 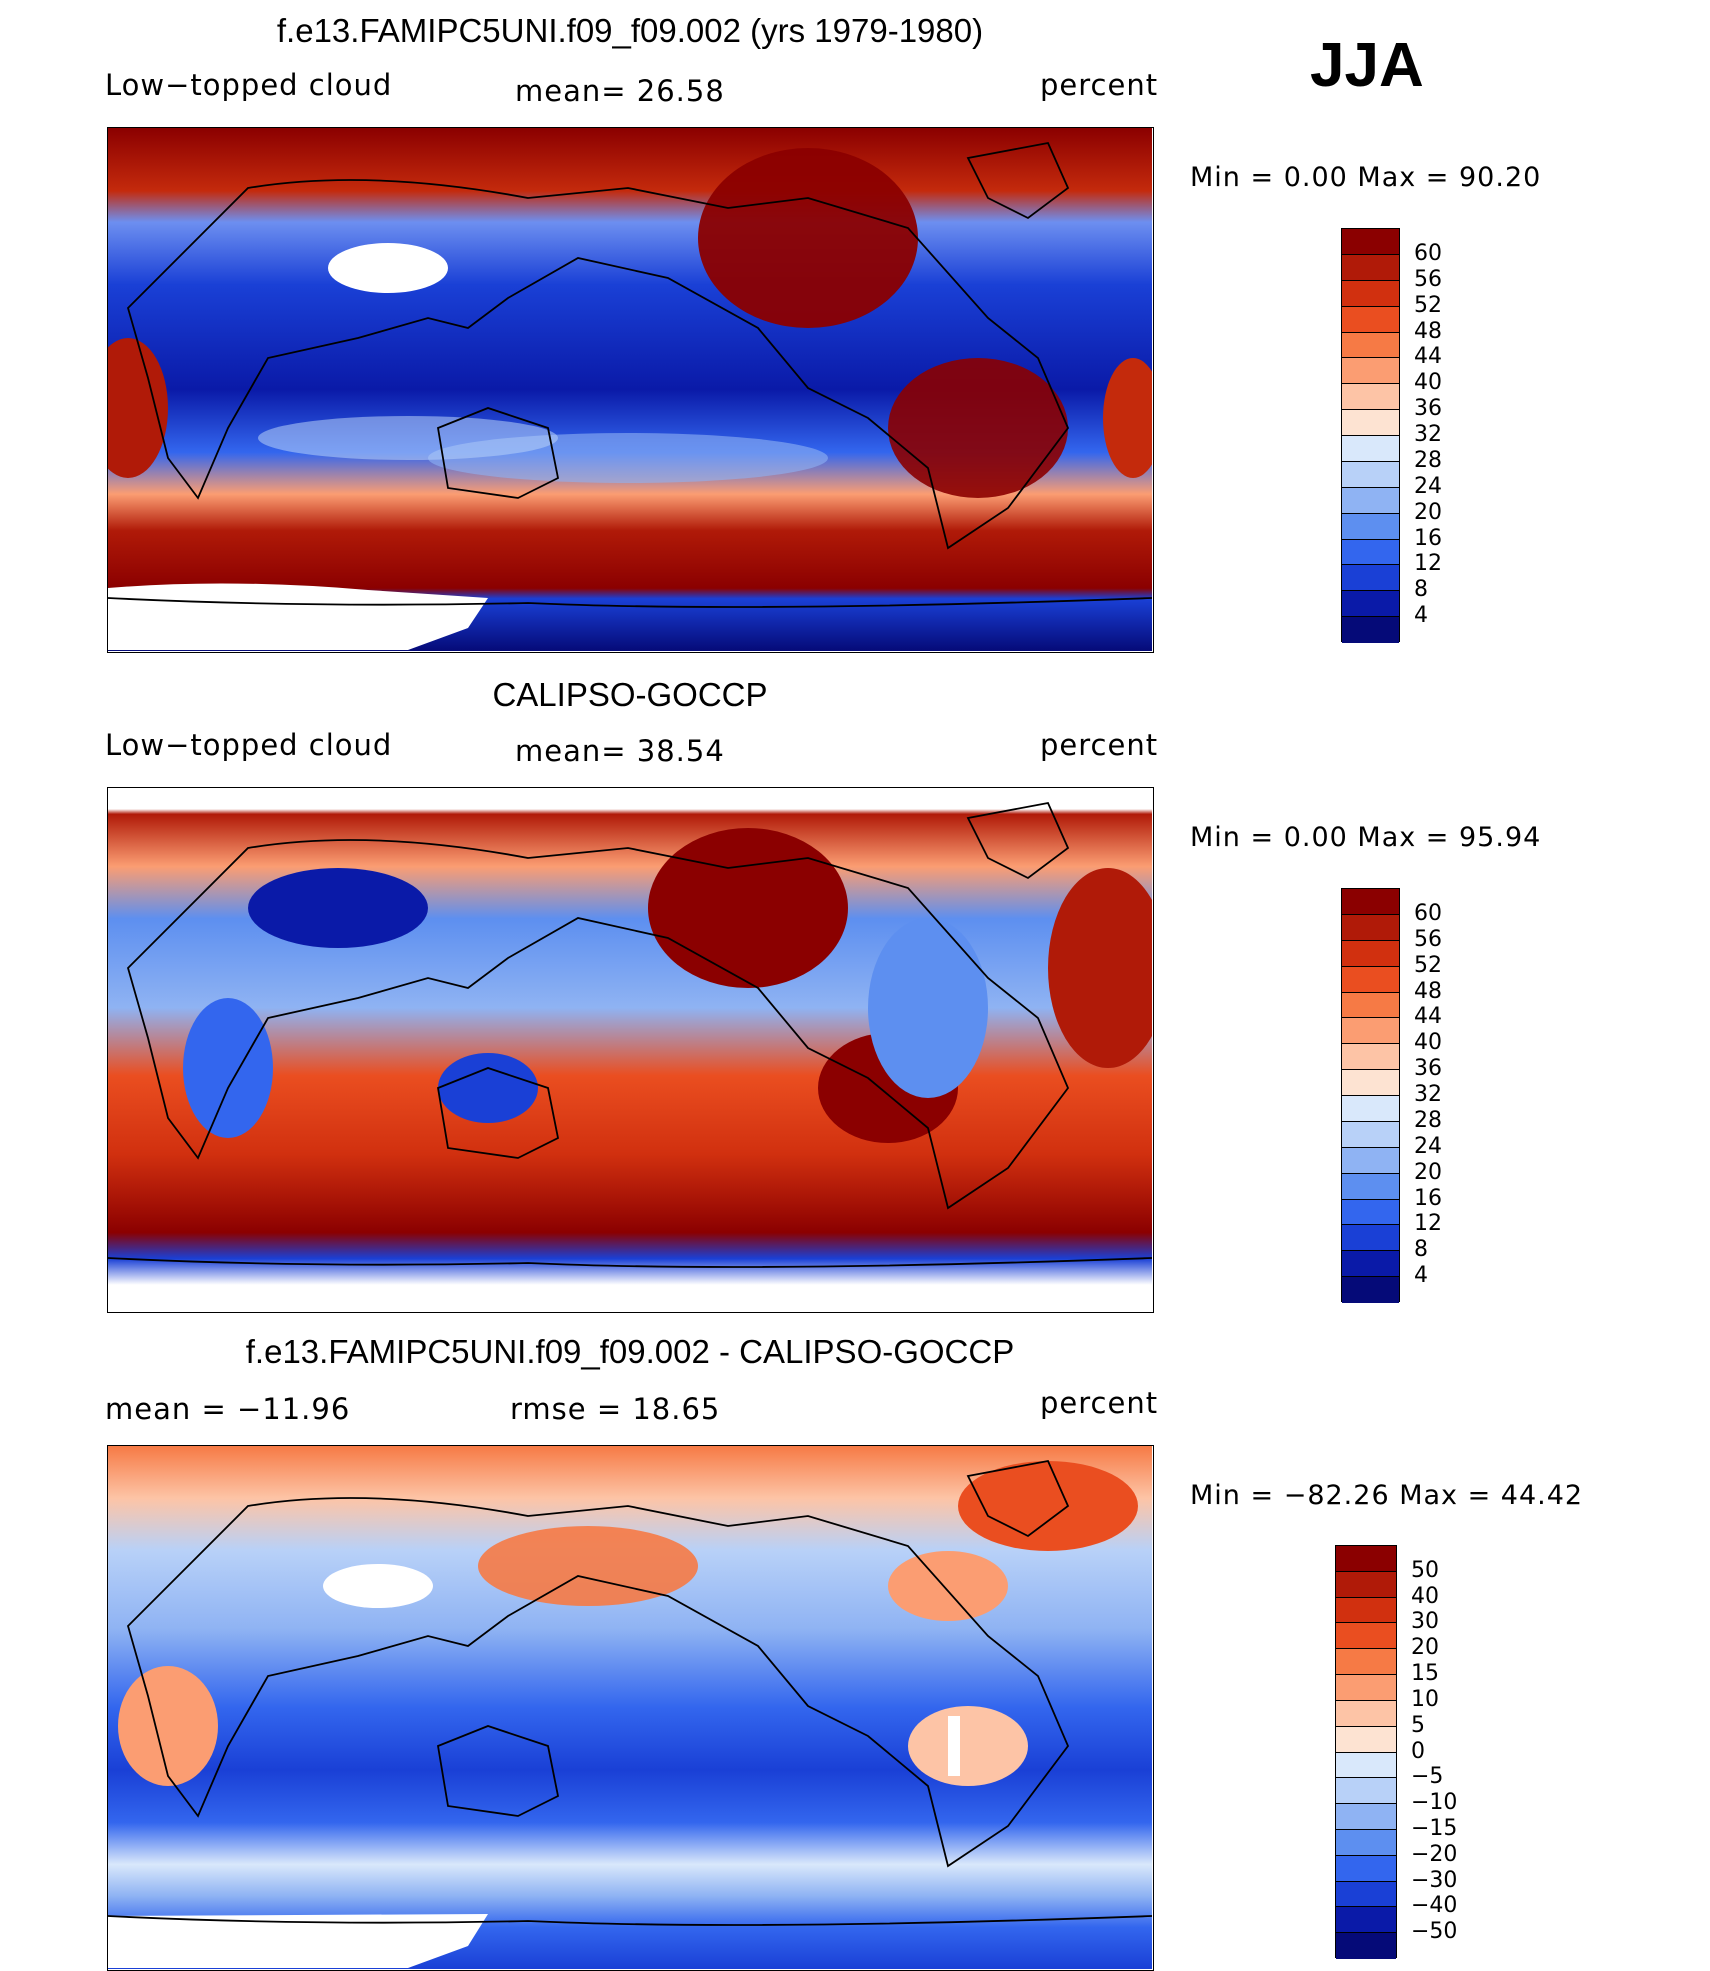 What do you see at coordinates (1425, 1699) in the screenshot?
I see `colorbar-tick-label: 10` at bounding box center [1425, 1699].